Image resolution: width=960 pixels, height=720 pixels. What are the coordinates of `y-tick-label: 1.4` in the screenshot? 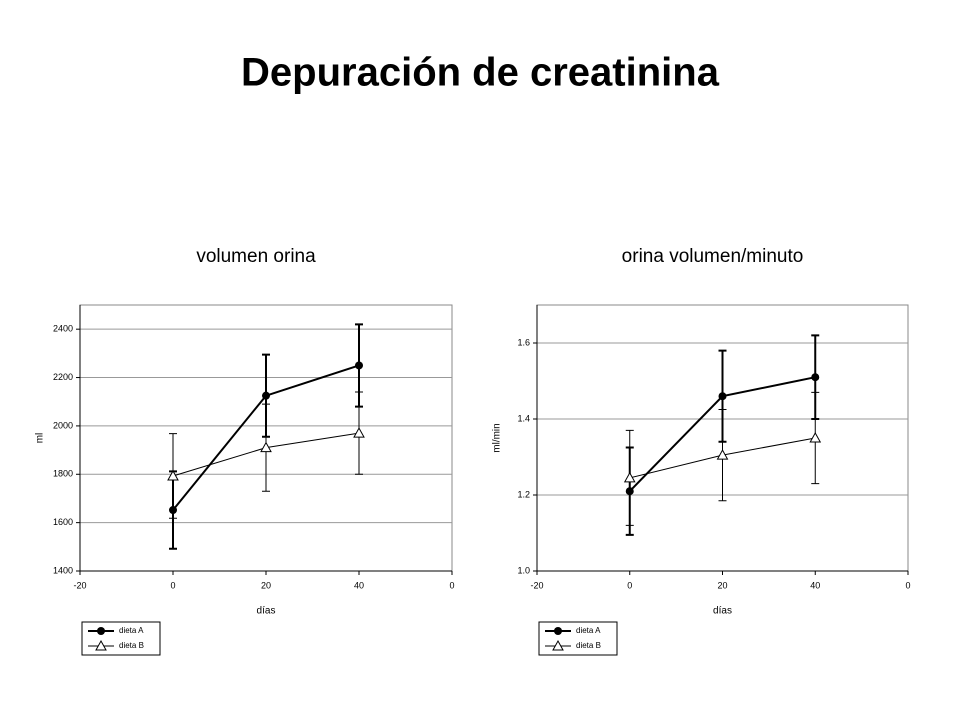 It's located at (523, 418).